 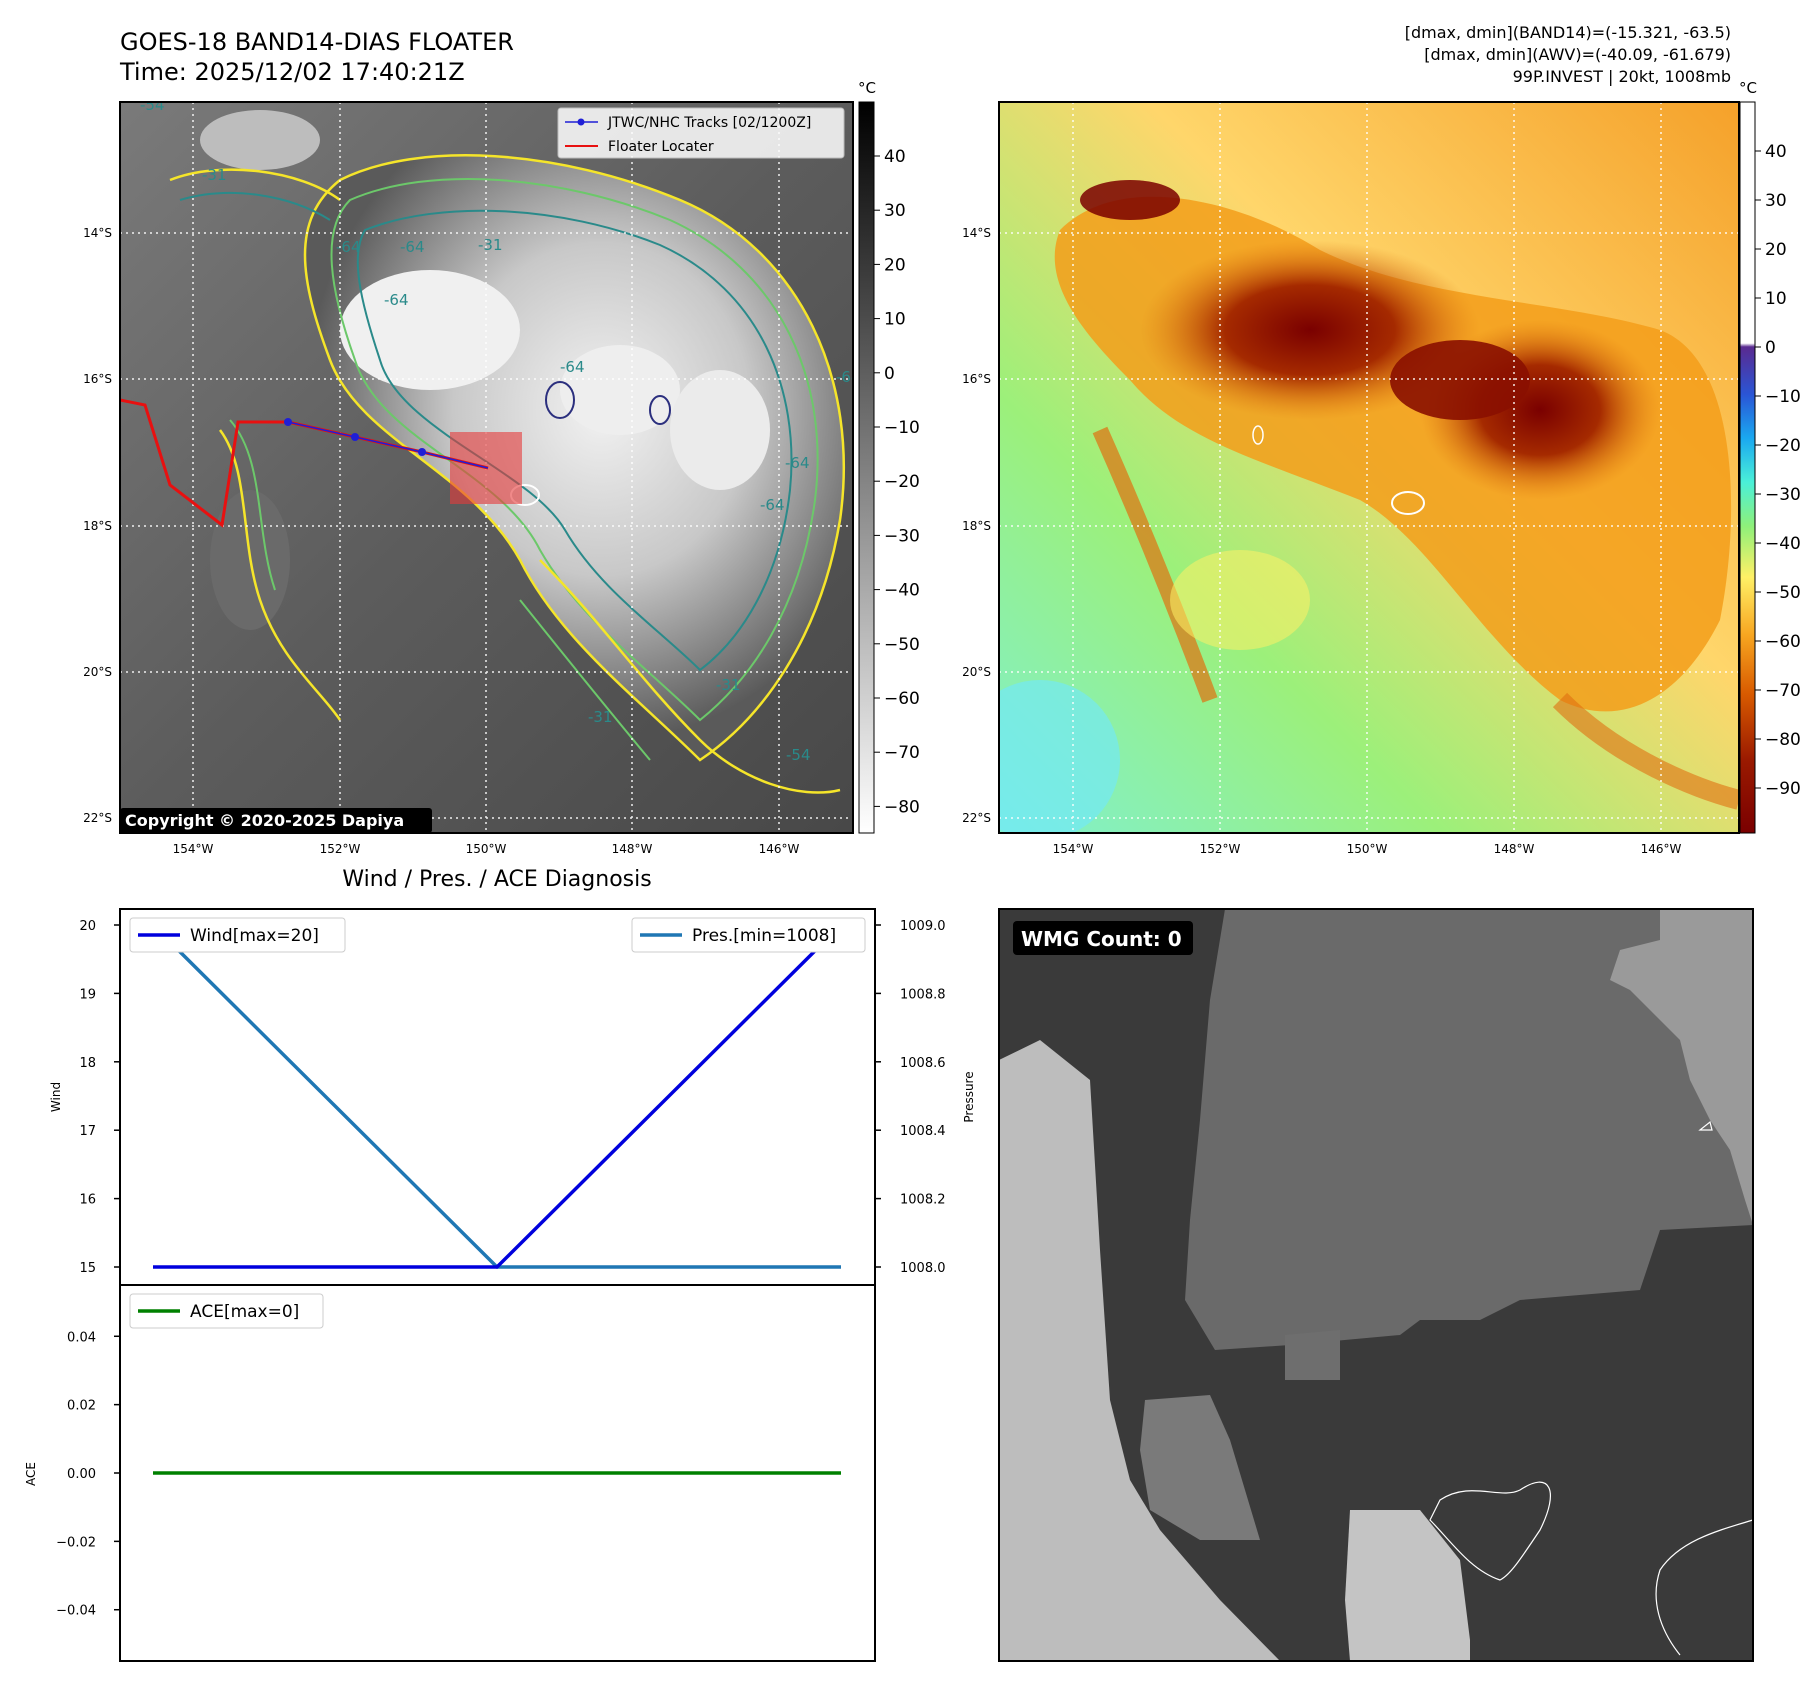 What do you see at coordinates (923, 1200) in the screenshot?
I see `pressure-tick-label: 1008.2` at bounding box center [923, 1200].